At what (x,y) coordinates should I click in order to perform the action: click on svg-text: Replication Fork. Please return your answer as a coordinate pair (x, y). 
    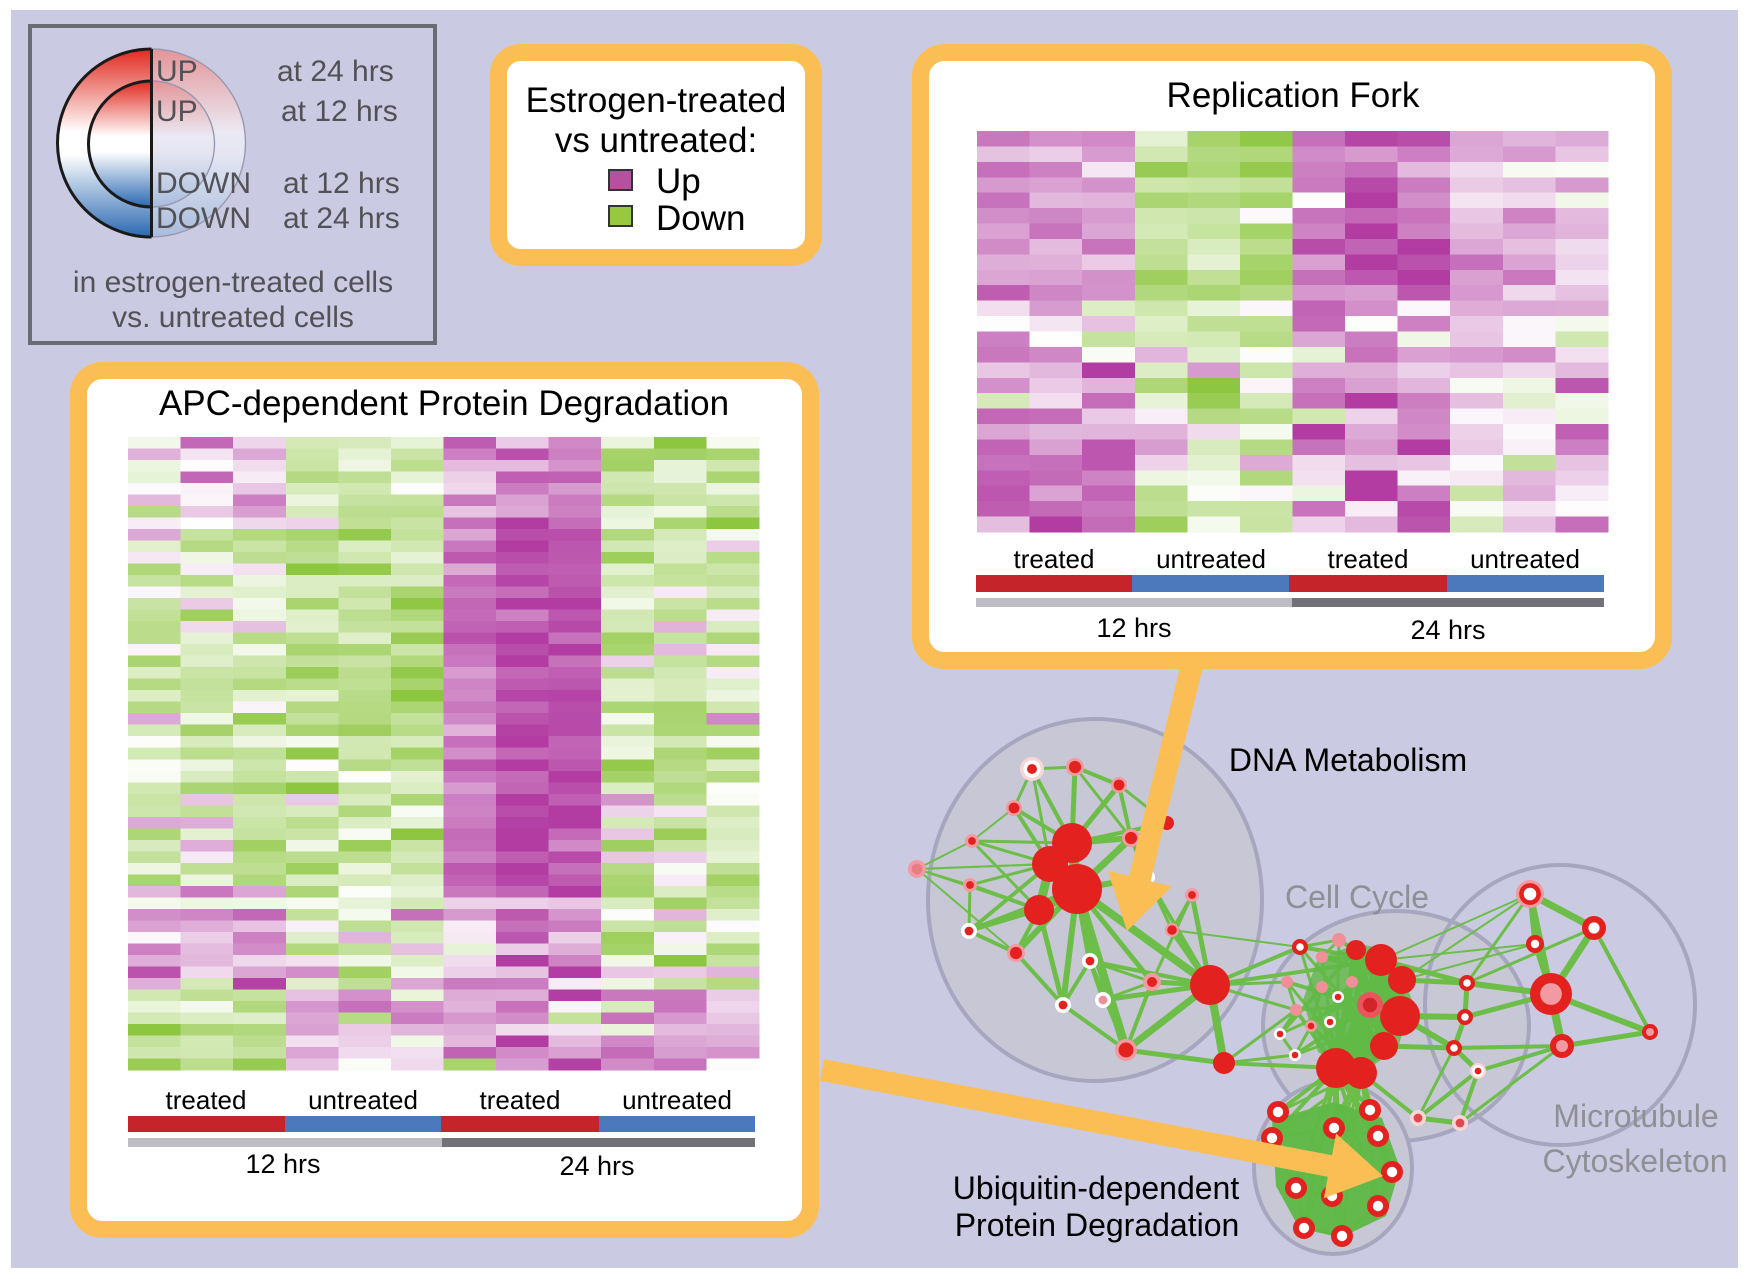
    Looking at the image, I should click on (1293, 95).